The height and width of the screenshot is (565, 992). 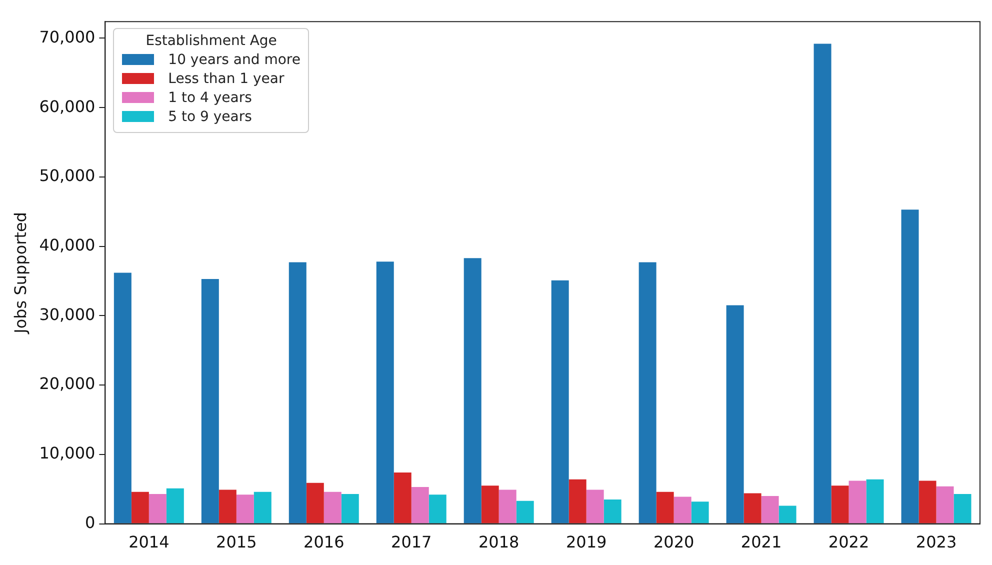 What do you see at coordinates (849, 542) in the screenshot?
I see `x-tick-label: 2022` at bounding box center [849, 542].